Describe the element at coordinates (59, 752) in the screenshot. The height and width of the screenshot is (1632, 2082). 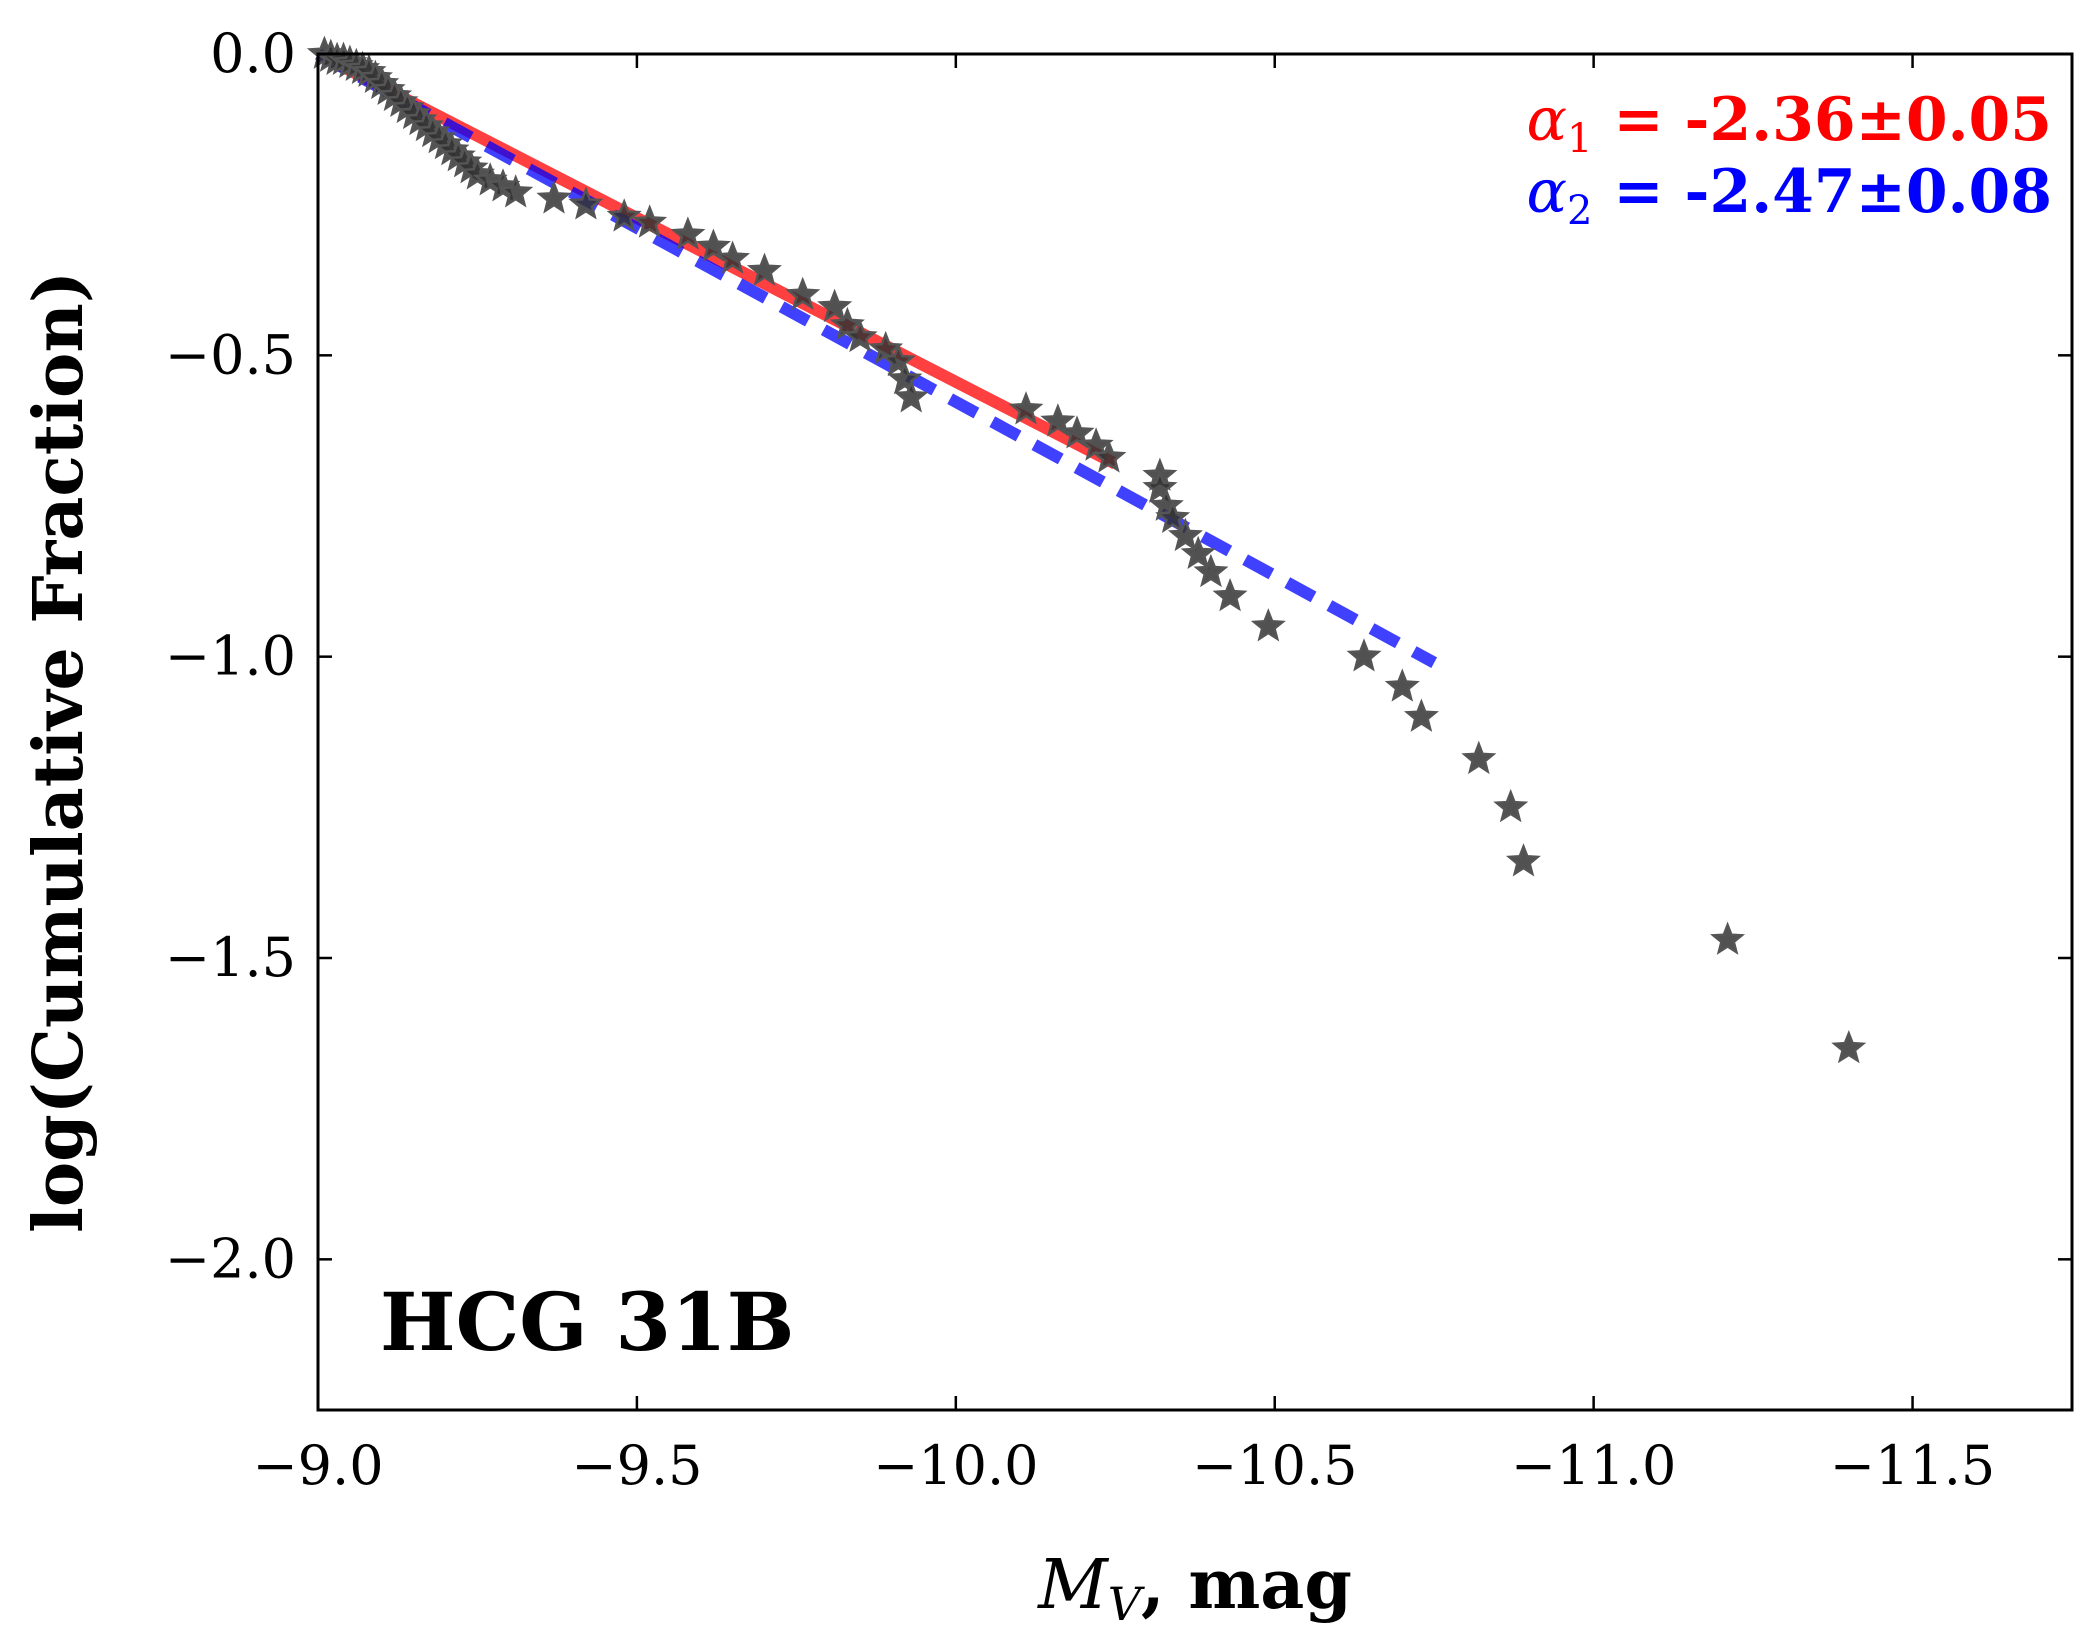
I see `y-axis-title: log(Cumulative Fraction)` at that location.